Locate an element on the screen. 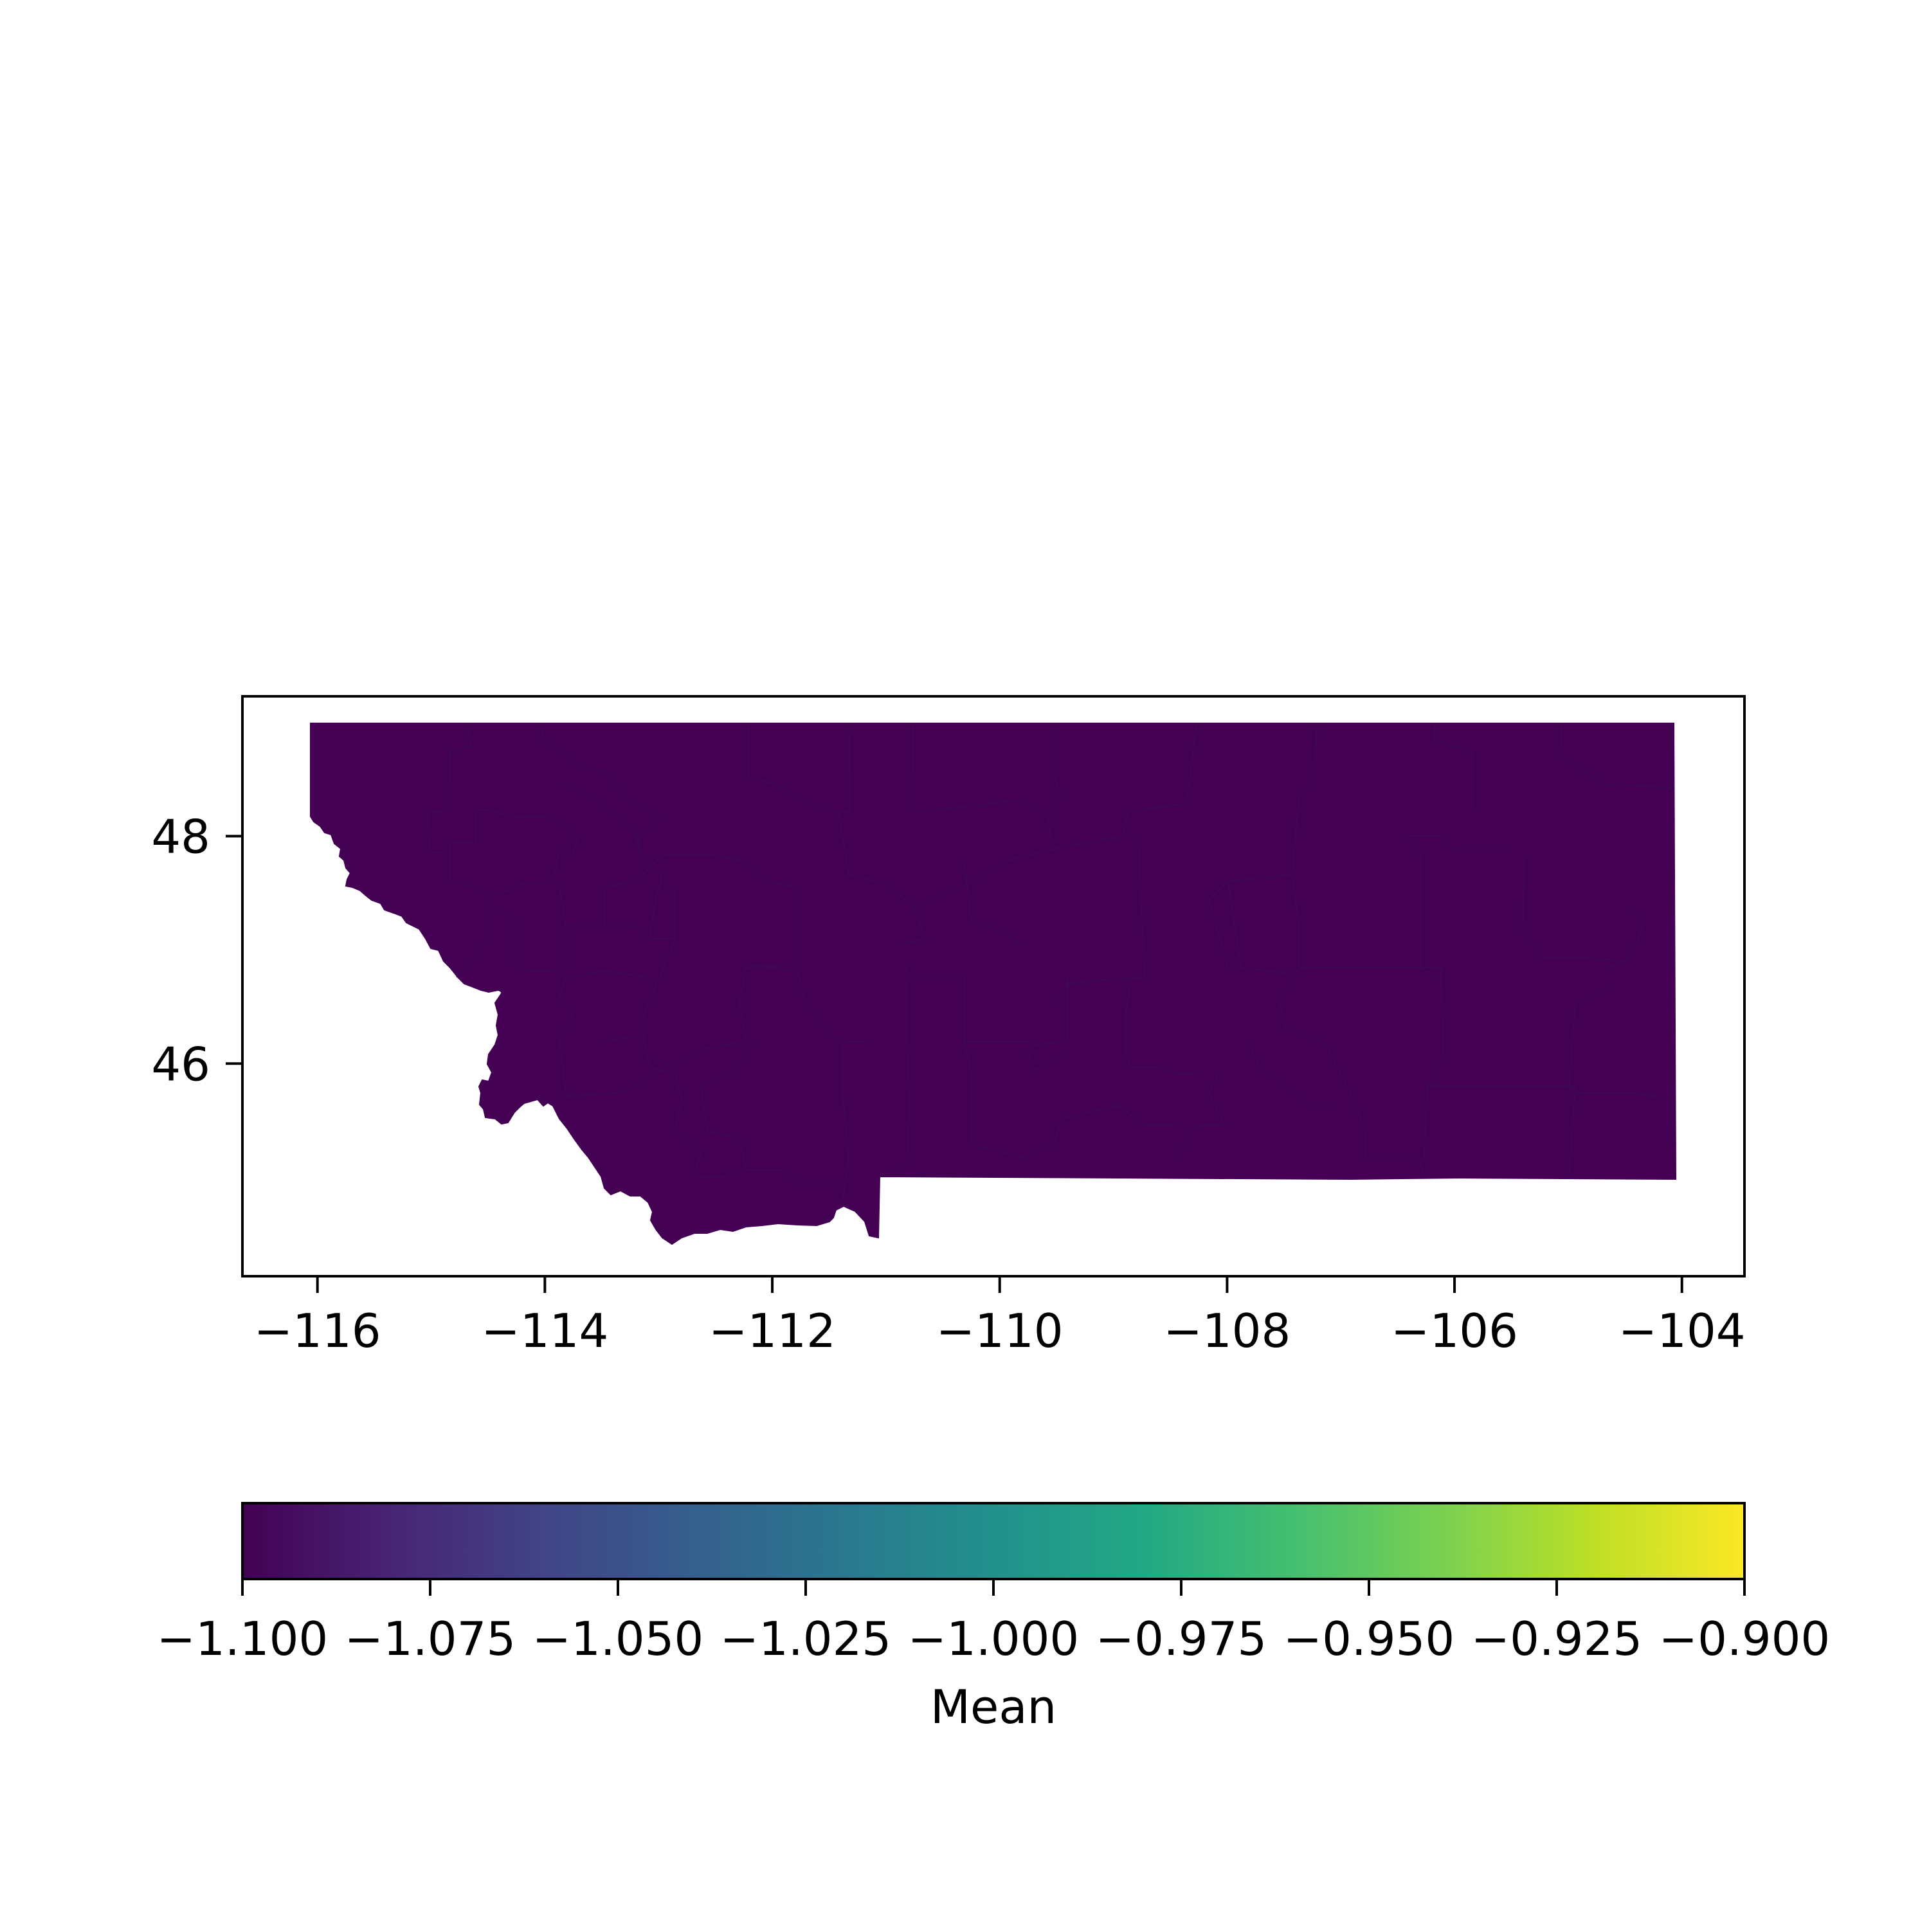  x-tick-label: −108 is located at coordinates (1227, 1331).